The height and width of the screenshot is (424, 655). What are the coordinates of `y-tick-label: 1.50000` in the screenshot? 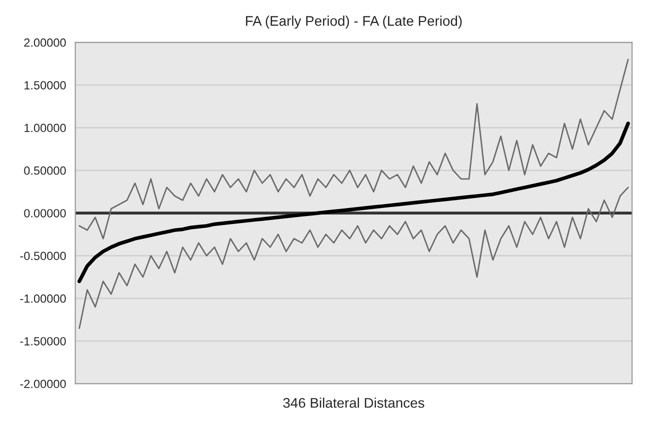 It's located at (45, 85).